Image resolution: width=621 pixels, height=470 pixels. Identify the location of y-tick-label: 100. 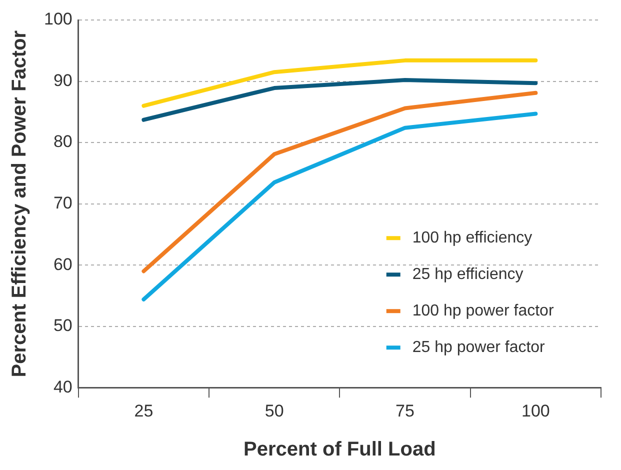
(58, 19).